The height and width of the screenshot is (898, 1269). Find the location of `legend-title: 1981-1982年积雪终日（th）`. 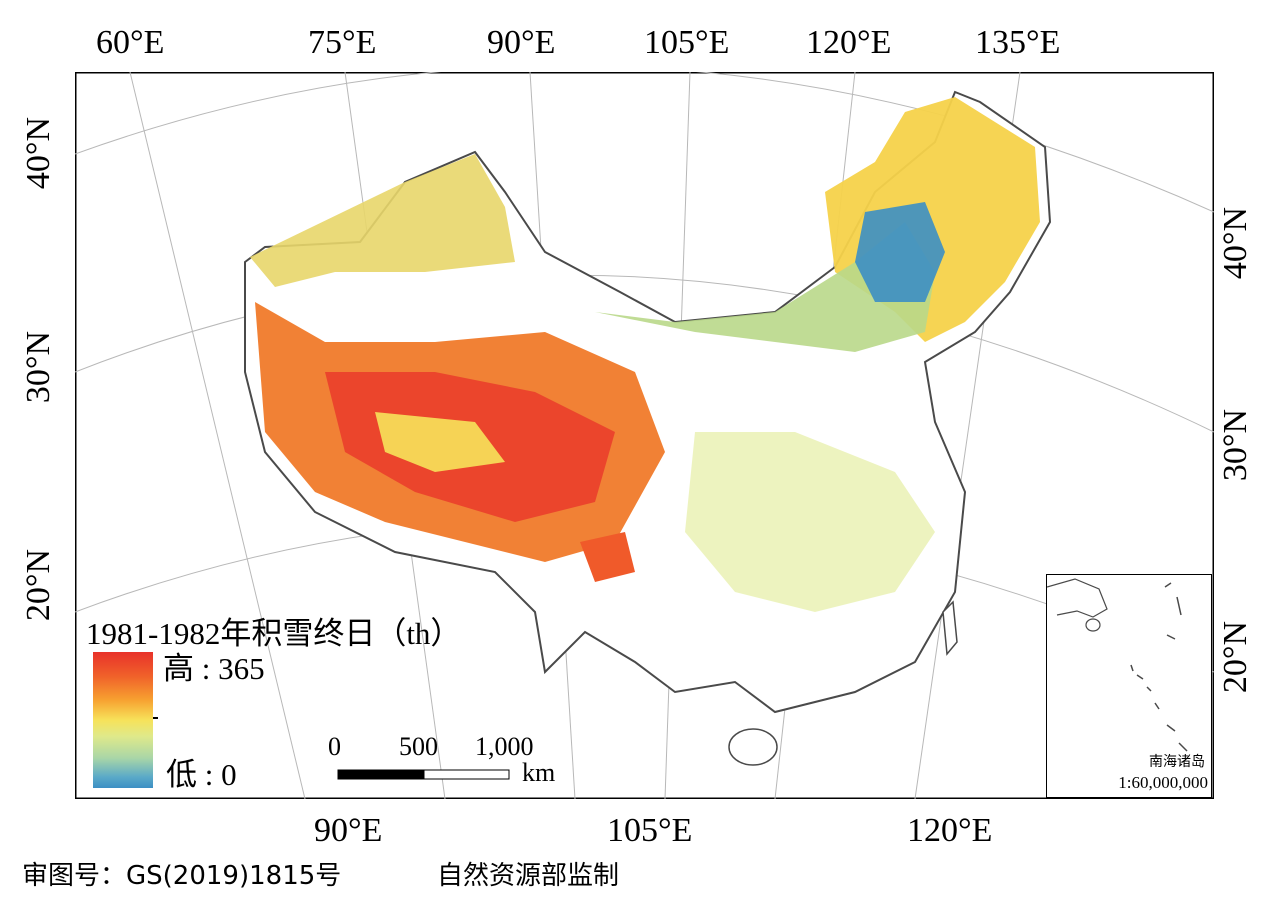

legend-title: 1981-1982年积雪终日（th） is located at coordinates (274, 633).